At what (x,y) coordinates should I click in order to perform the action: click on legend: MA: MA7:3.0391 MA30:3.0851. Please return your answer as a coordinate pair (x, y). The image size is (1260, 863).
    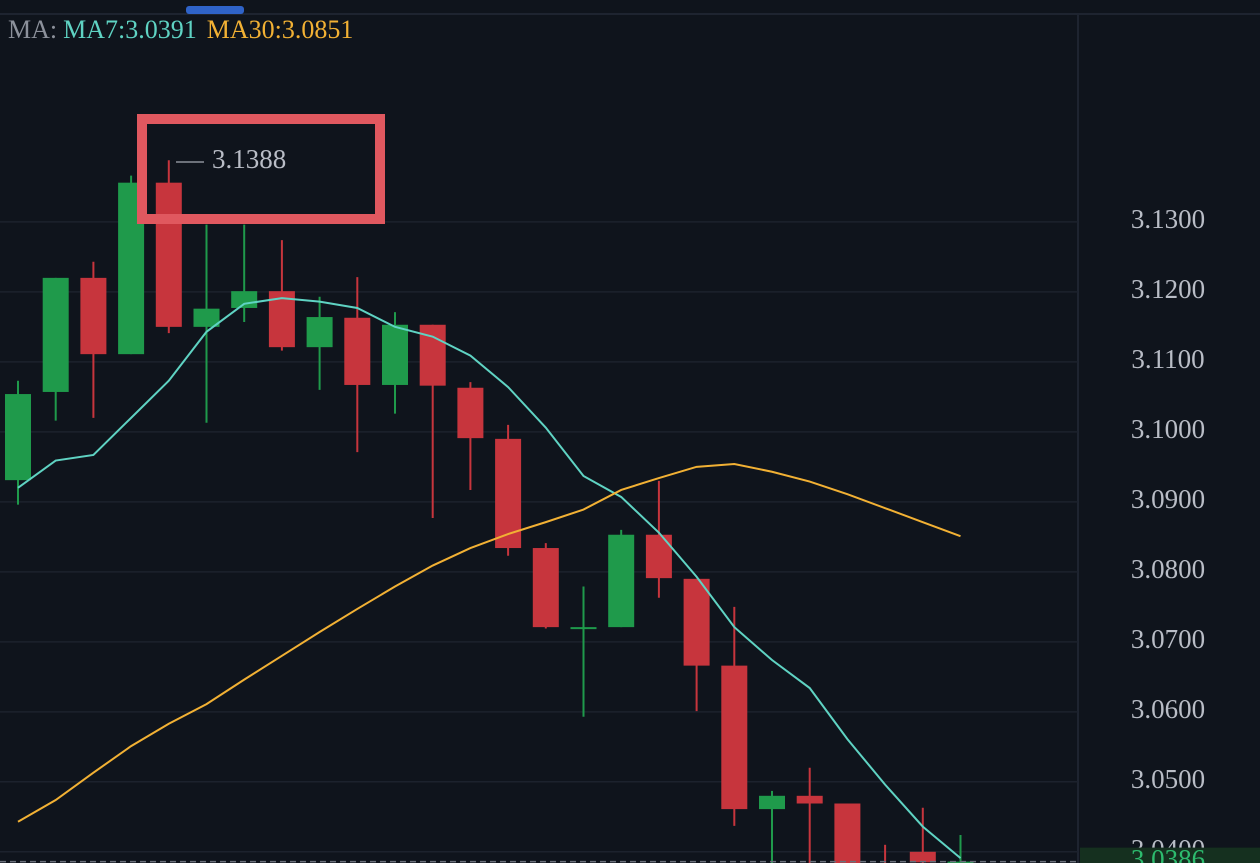
    Looking at the image, I should click on (180, 29).